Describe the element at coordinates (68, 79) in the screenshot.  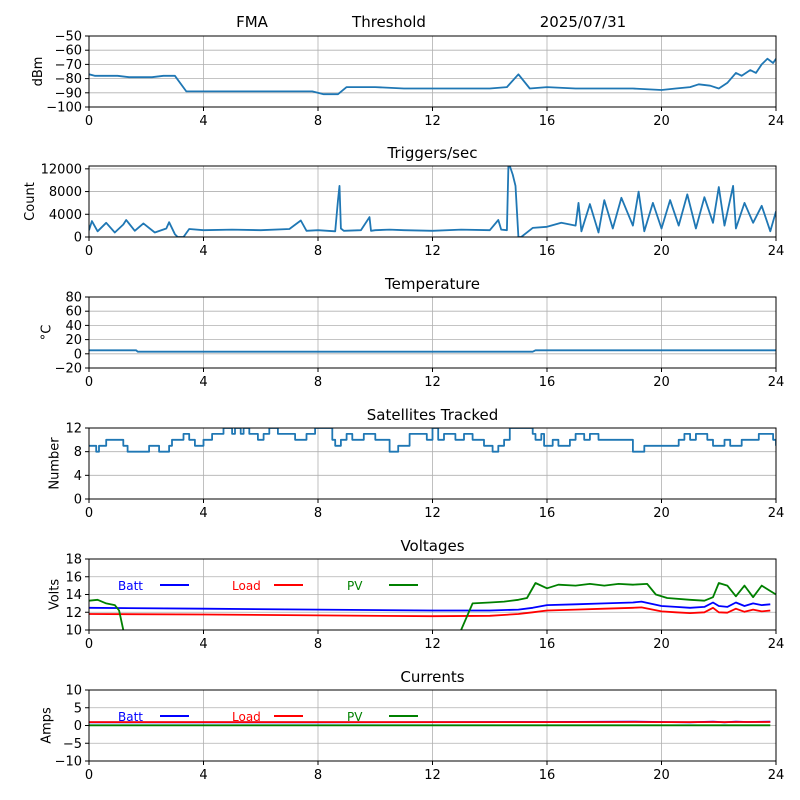
I see `y-tick-label: −80` at that location.